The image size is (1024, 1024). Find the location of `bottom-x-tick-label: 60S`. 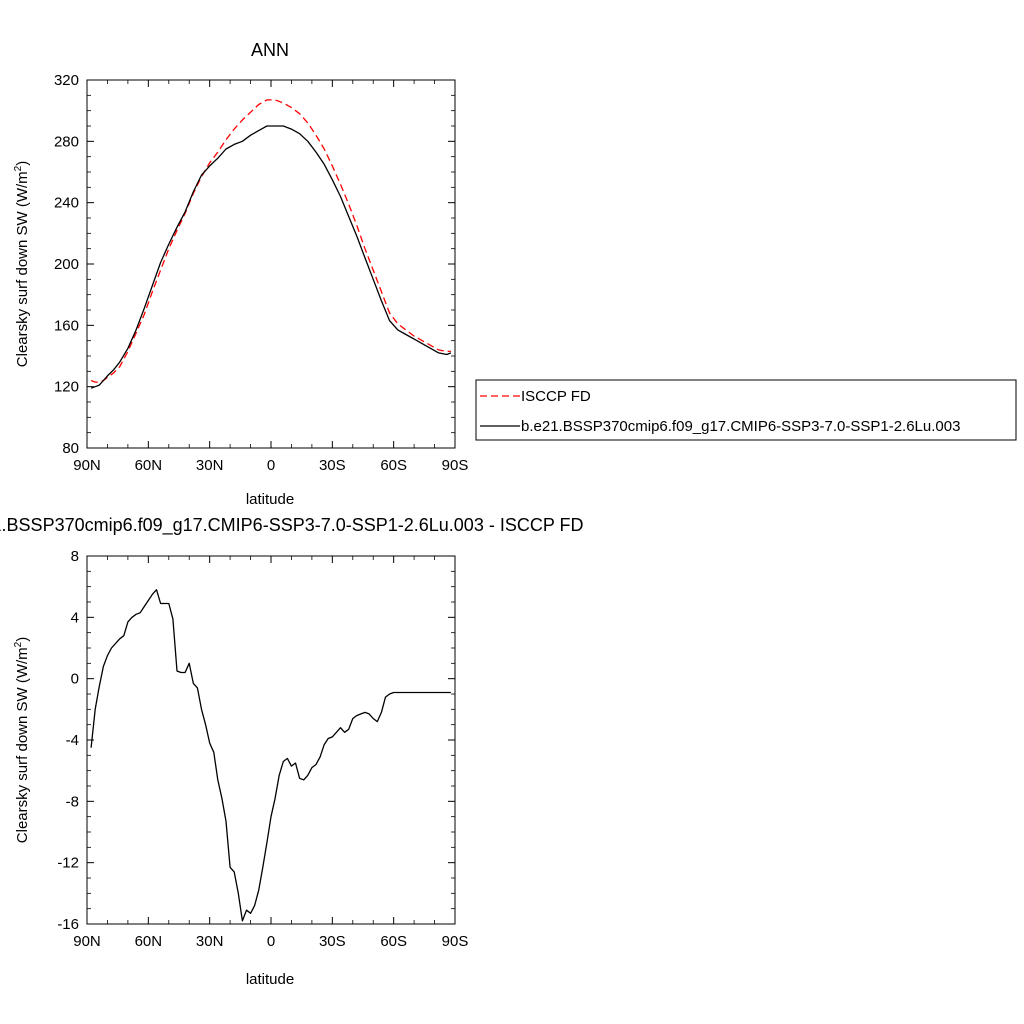

bottom-x-tick-label: 60S is located at coordinates (393, 941).